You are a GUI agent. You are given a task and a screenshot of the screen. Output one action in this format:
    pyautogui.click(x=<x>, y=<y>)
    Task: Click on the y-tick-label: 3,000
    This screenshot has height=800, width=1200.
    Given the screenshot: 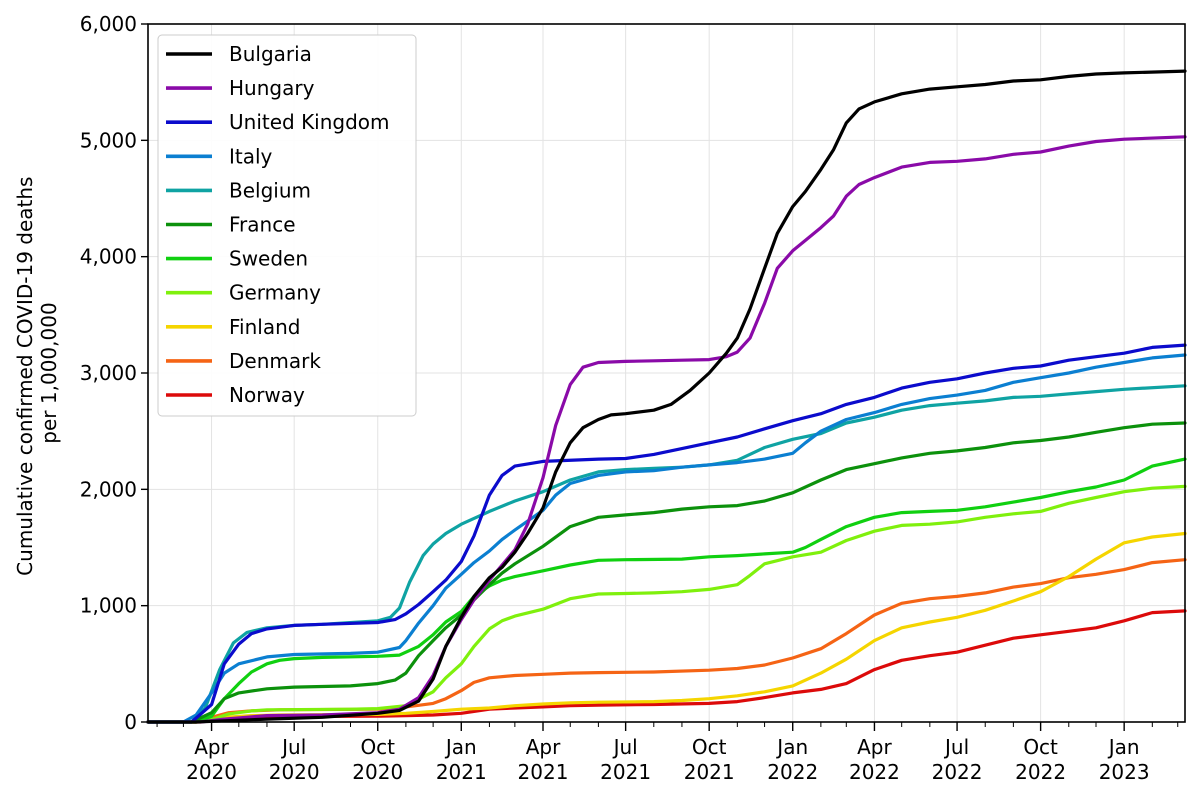 What is the action you would take?
    pyautogui.click(x=108, y=373)
    